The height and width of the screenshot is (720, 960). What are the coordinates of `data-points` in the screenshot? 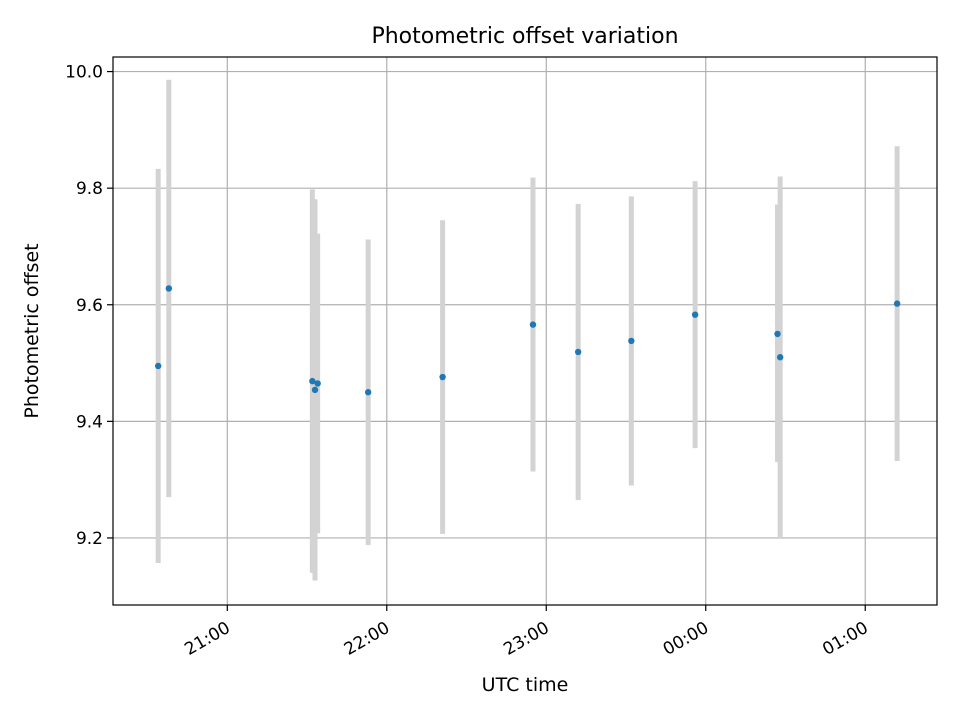 It's located at (527, 340).